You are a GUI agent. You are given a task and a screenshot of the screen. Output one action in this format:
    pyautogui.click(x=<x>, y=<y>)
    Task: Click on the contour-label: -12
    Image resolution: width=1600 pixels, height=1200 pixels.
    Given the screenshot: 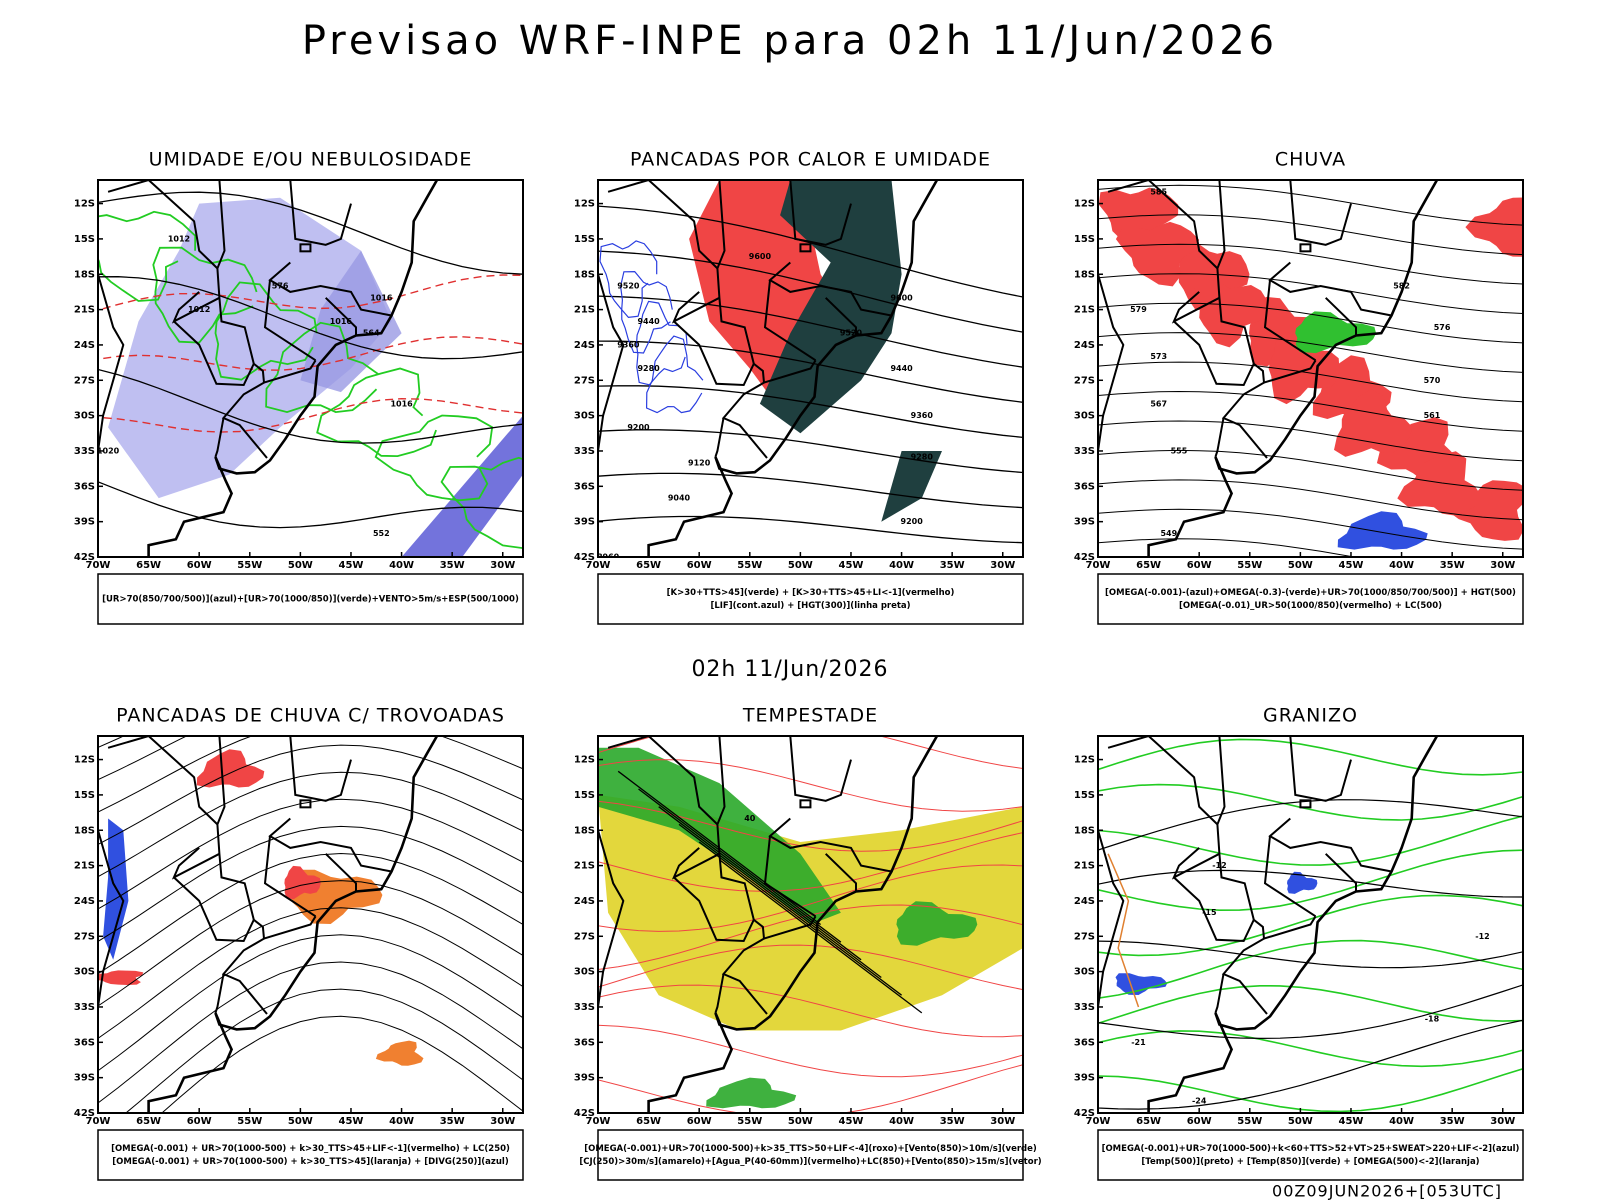 What is the action you would take?
    pyautogui.click(x=1219, y=865)
    